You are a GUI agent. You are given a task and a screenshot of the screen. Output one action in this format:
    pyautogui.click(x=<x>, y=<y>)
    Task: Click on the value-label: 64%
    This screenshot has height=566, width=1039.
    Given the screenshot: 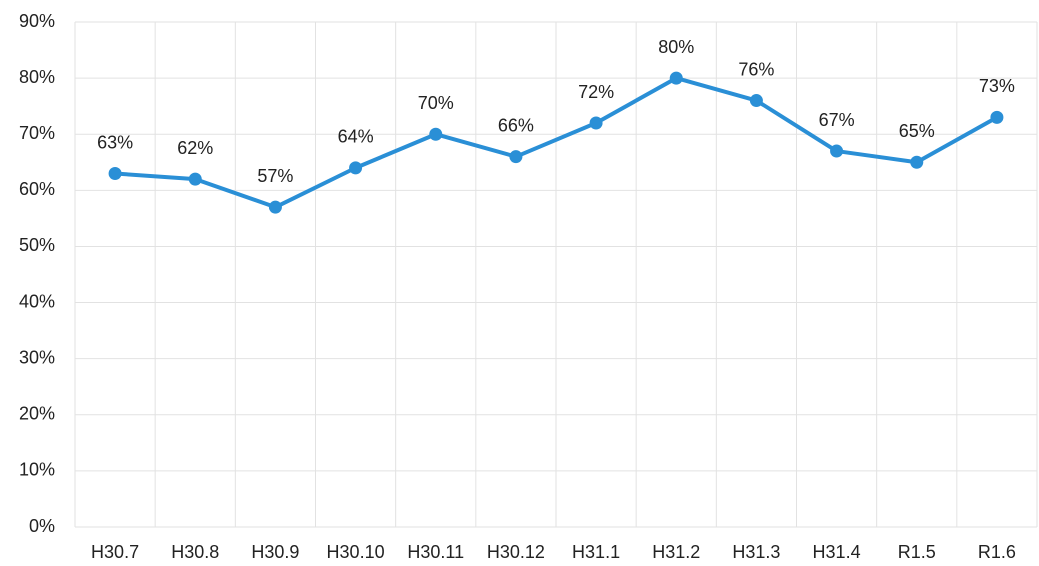 What is the action you would take?
    pyautogui.click(x=356, y=137)
    